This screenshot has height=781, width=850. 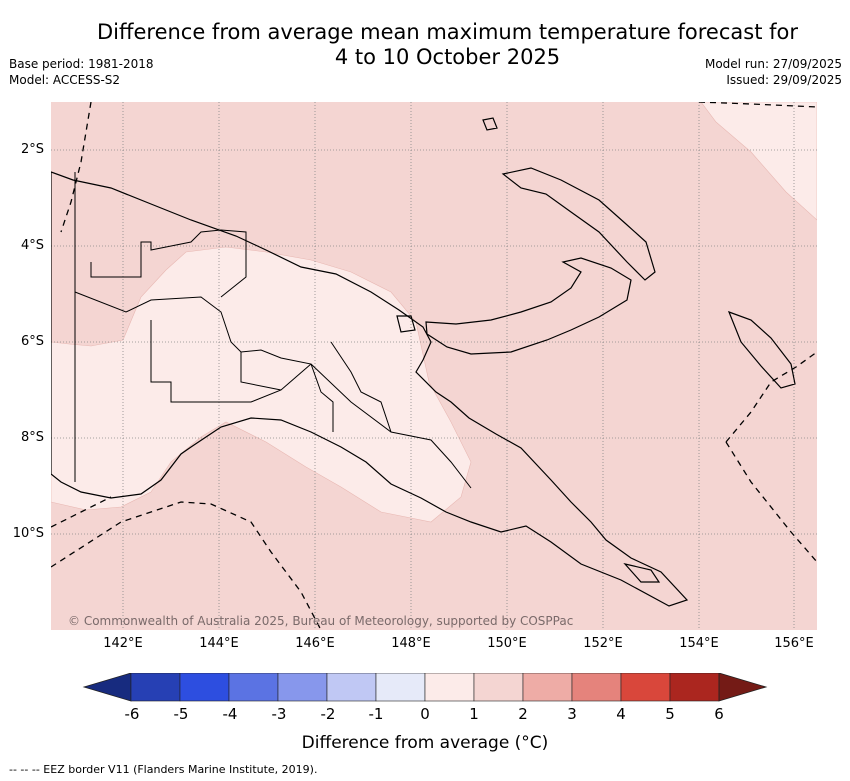 I want to click on eez-southwest, so click(x=186, y=565).